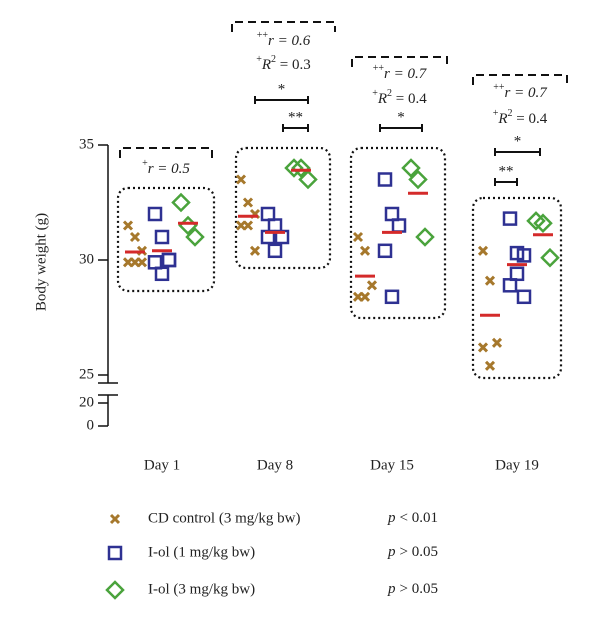 This screenshot has width=600, height=625. What do you see at coordinates (527, 93) in the screenshot?
I see `stat-text: r = 0.7` at bounding box center [527, 93].